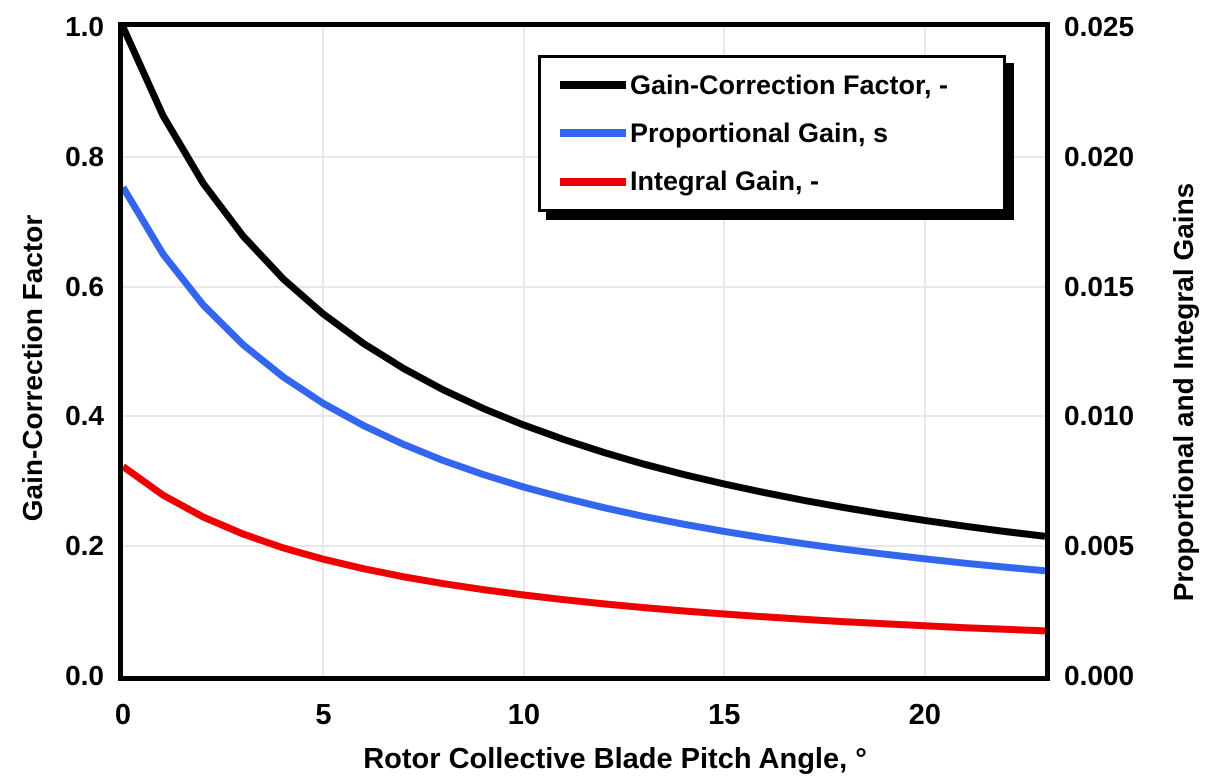 The width and height of the screenshot is (1206, 776). I want to click on legend-label: Integral Gain, -, so click(725, 181).